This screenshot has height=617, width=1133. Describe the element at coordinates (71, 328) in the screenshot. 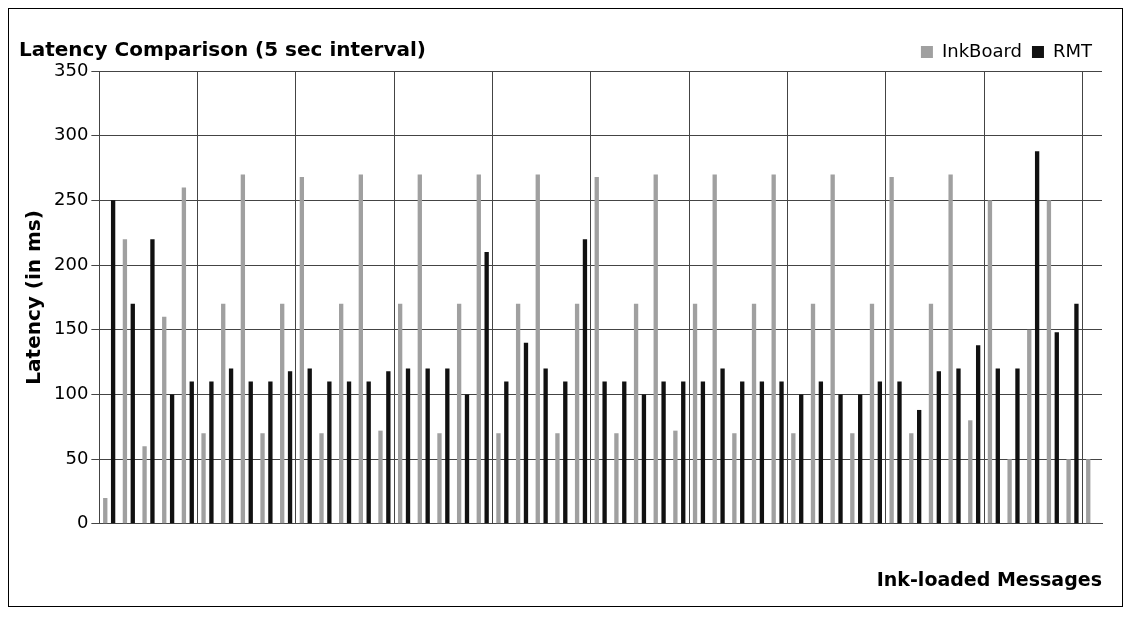

I see `y-tick-label: 150` at that location.